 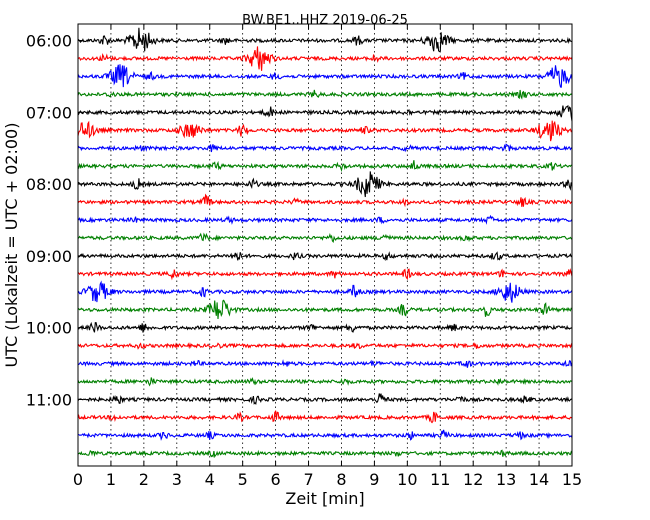 I want to click on x-tick-label: 0, so click(x=78, y=479).